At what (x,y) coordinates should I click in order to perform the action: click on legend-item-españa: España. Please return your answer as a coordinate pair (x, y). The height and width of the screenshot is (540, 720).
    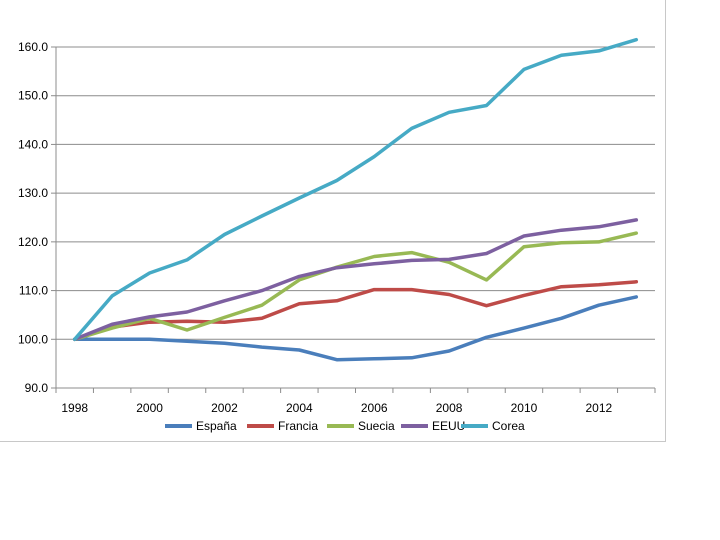
    Looking at the image, I should click on (201, 426).